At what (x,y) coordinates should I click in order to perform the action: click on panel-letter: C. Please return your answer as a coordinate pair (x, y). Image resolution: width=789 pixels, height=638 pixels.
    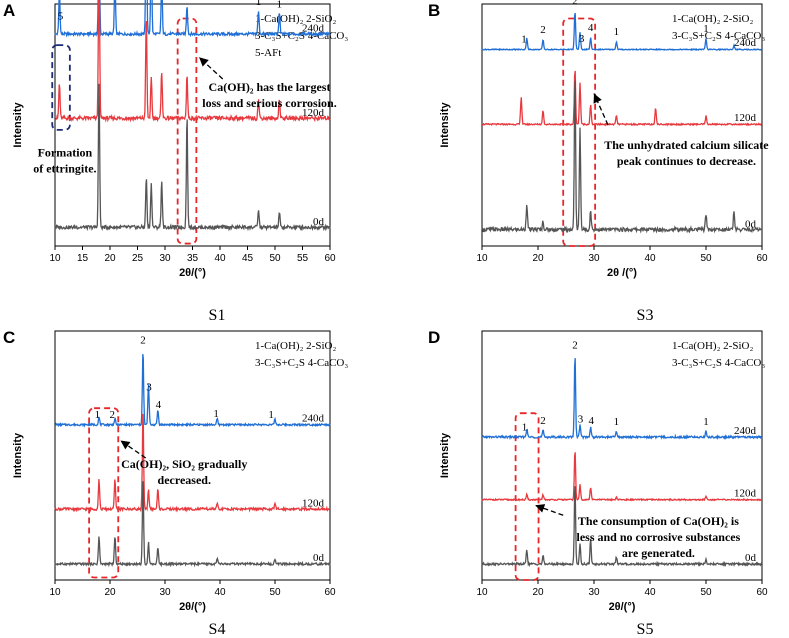
    Looking at the image, I should click on (9, 337).